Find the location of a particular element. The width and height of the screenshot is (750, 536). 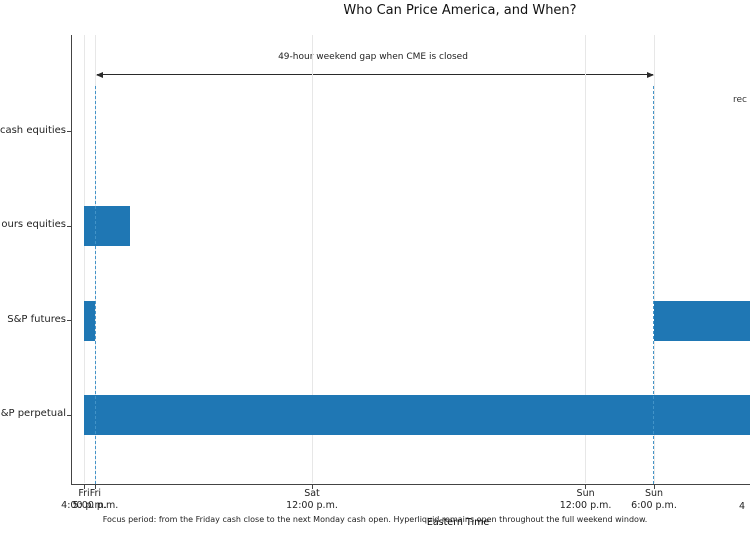

y-tick-label: cash equities is located at coordinates (33, 130).